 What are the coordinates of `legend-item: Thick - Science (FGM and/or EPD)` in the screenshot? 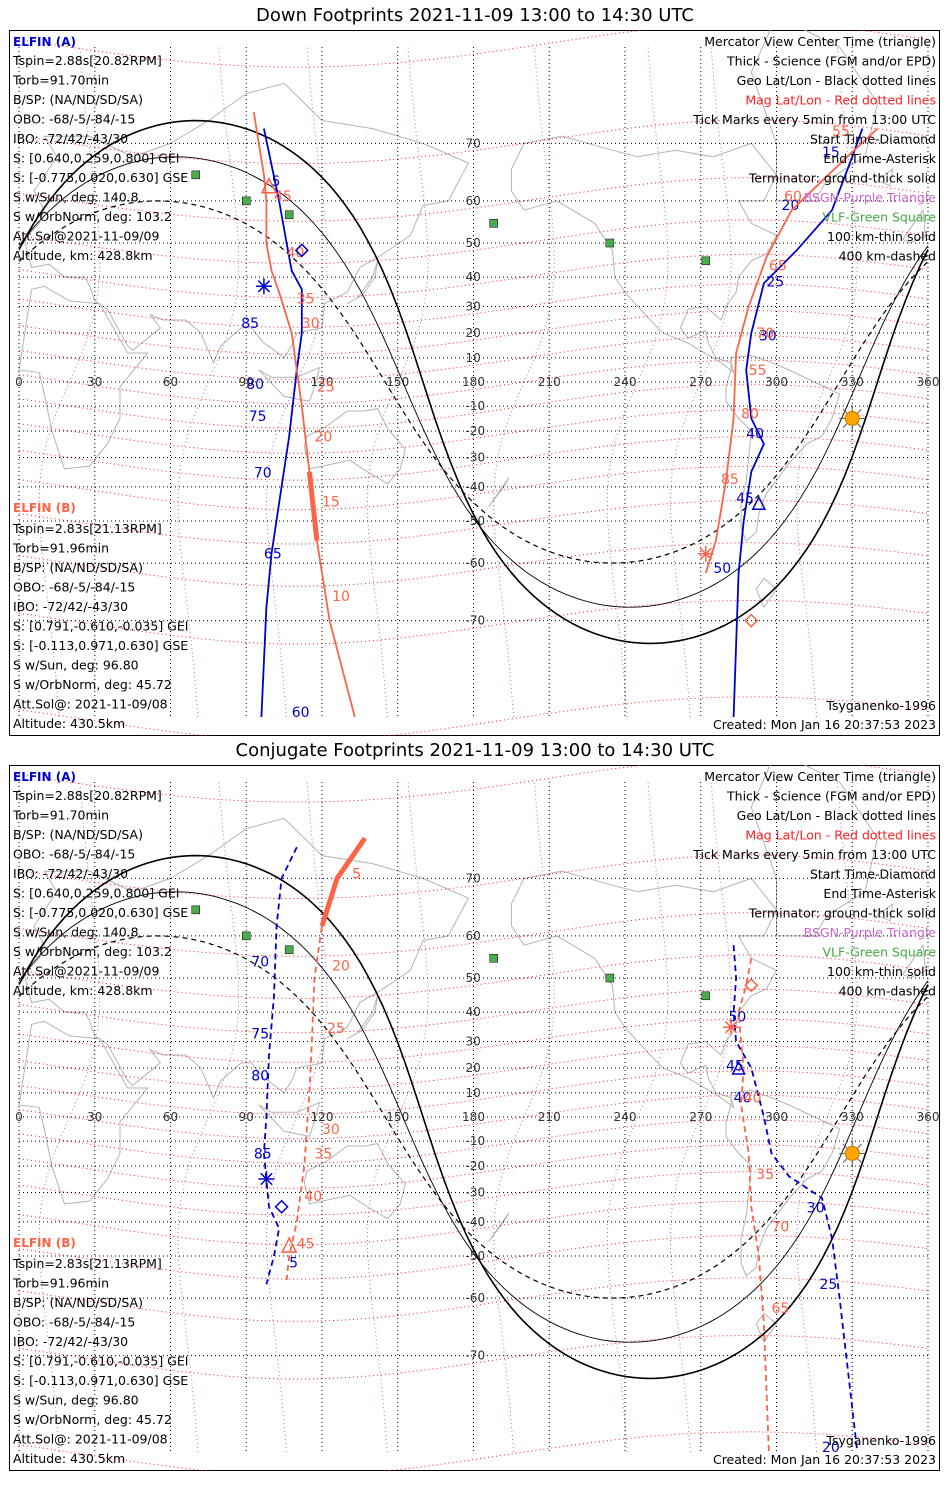 It's located at (831, 61).